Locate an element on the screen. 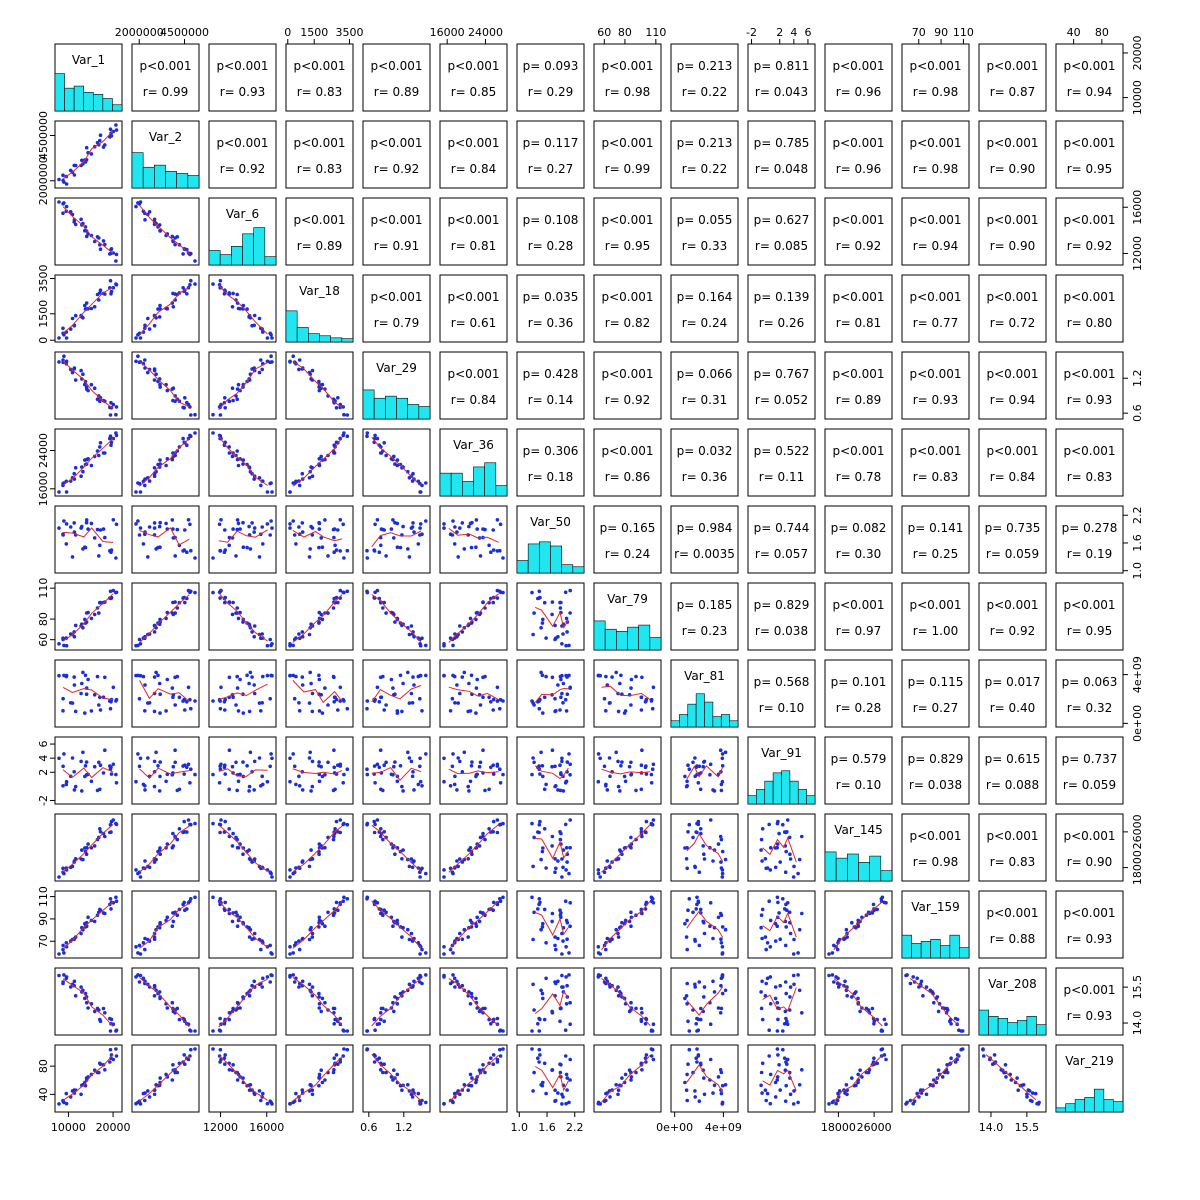 This screenshot has width=1200, height=1200. r-value: r= 0.89 is located at coordinates (397, 92).